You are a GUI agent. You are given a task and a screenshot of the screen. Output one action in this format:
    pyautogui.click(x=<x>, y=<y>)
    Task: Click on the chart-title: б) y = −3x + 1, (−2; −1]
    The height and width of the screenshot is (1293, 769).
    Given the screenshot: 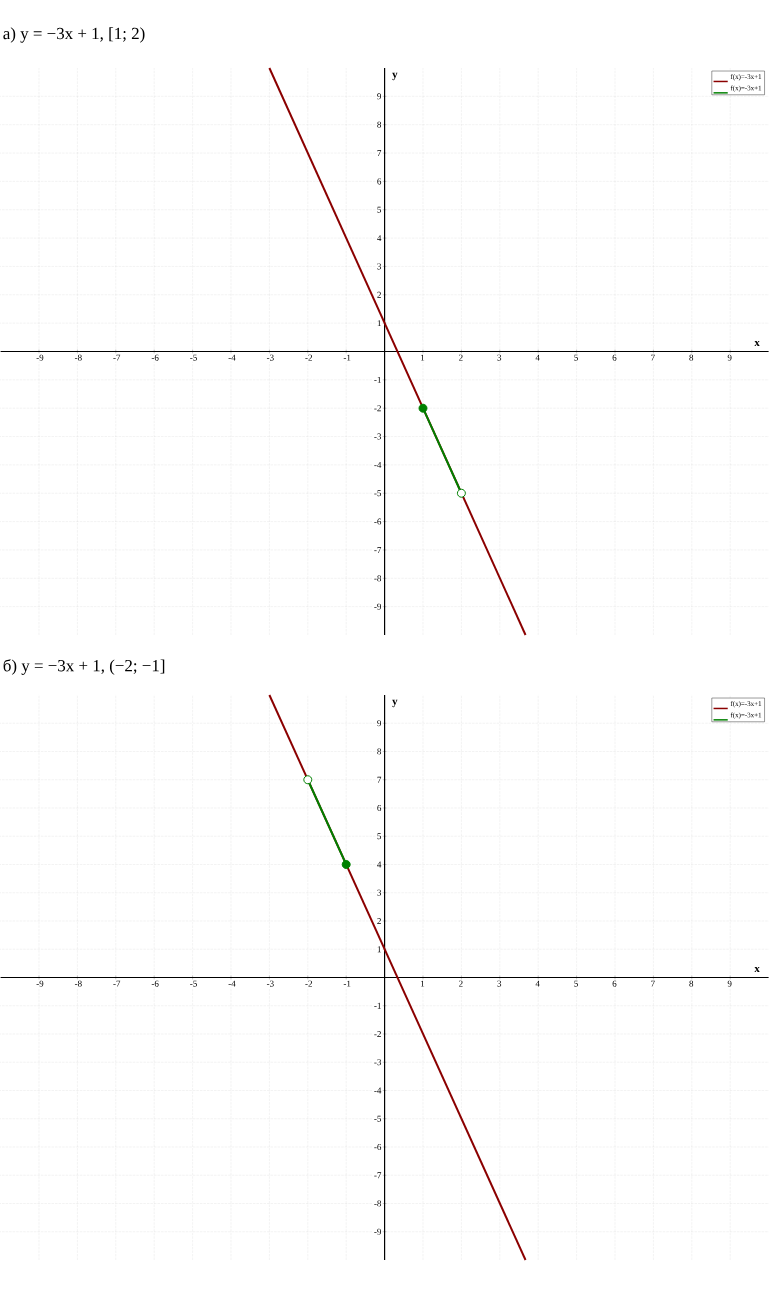 What is the action you would take?
    pyautogui.click(x=84, y=667)
    